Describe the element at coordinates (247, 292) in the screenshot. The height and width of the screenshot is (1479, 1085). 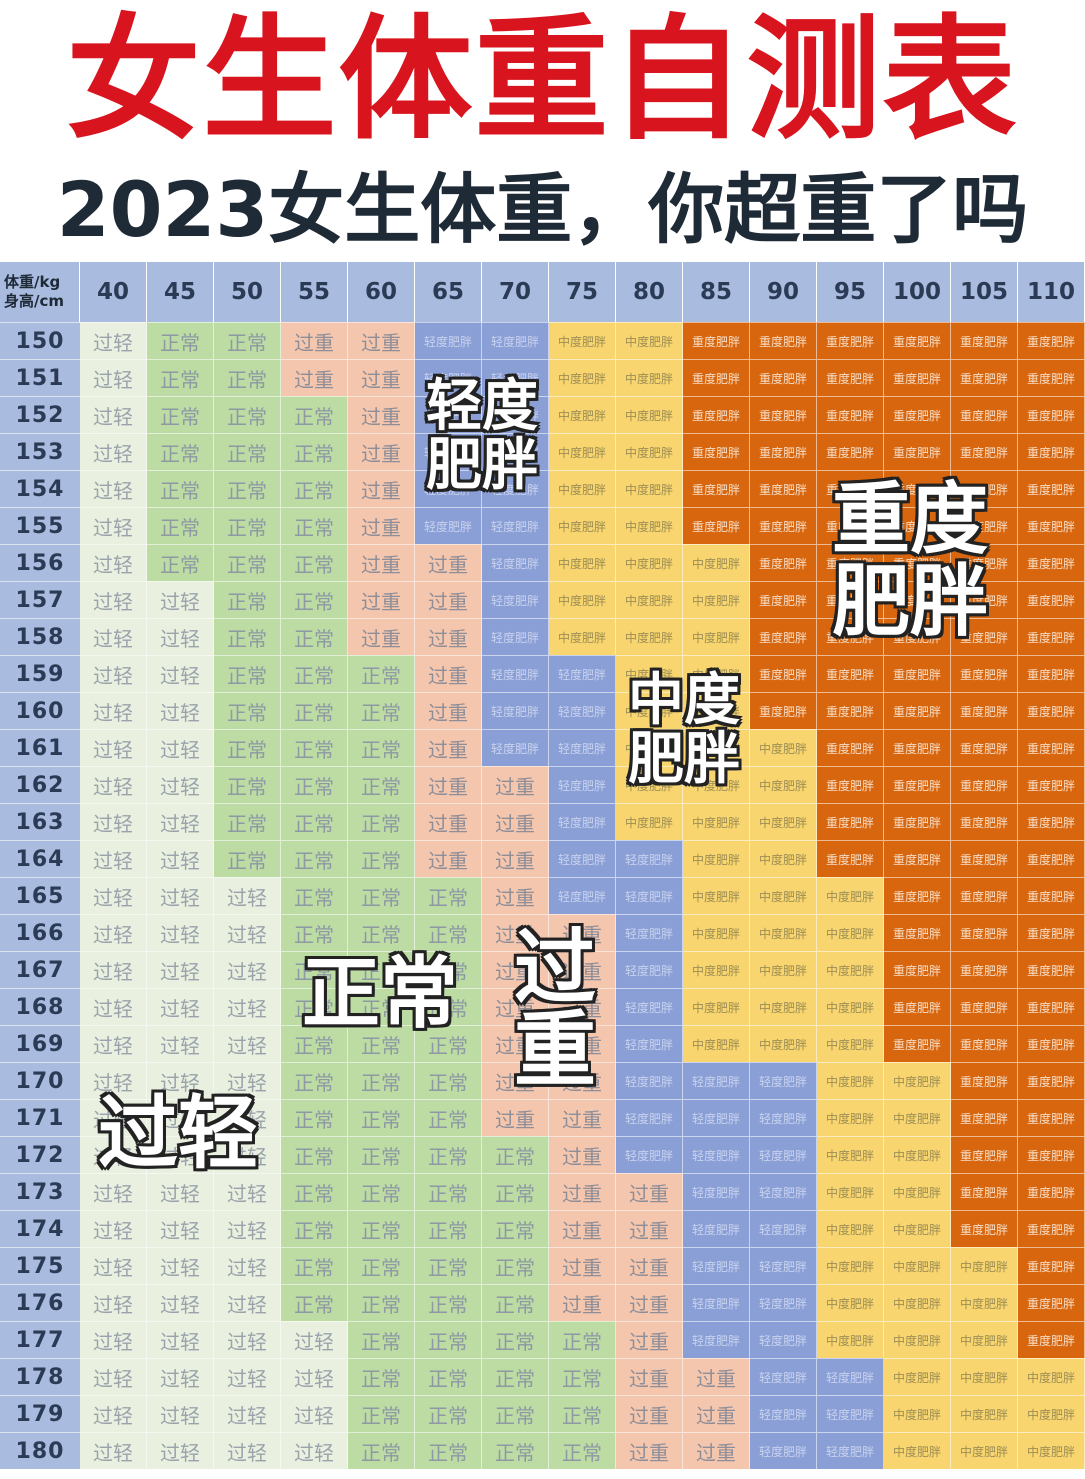
I see `weight-header: 50` at that location.